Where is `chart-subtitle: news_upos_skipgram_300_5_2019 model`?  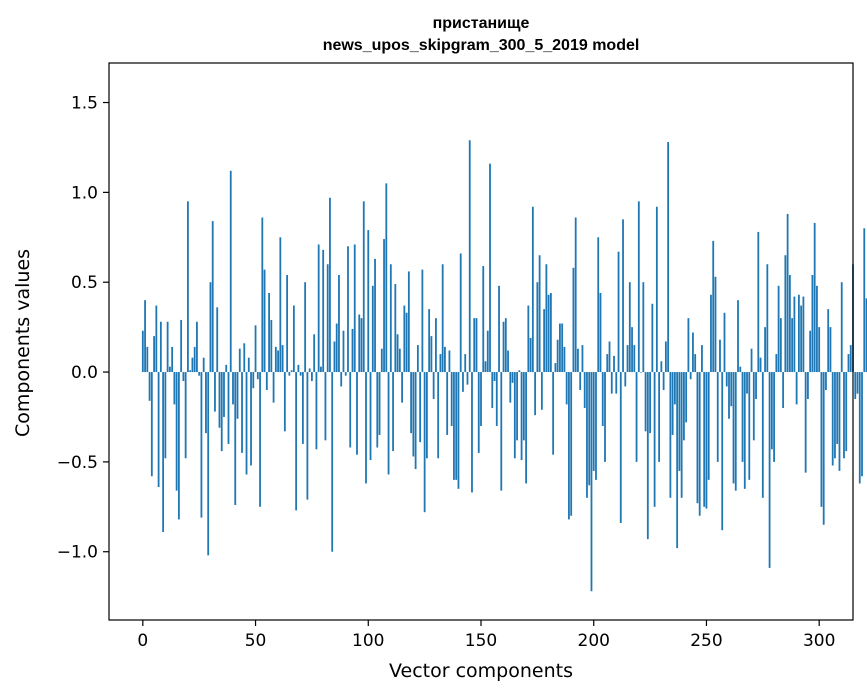
chart-subtitle: news_upos_skipgram_300_5_2019 model is located at coordinates (481, 45).